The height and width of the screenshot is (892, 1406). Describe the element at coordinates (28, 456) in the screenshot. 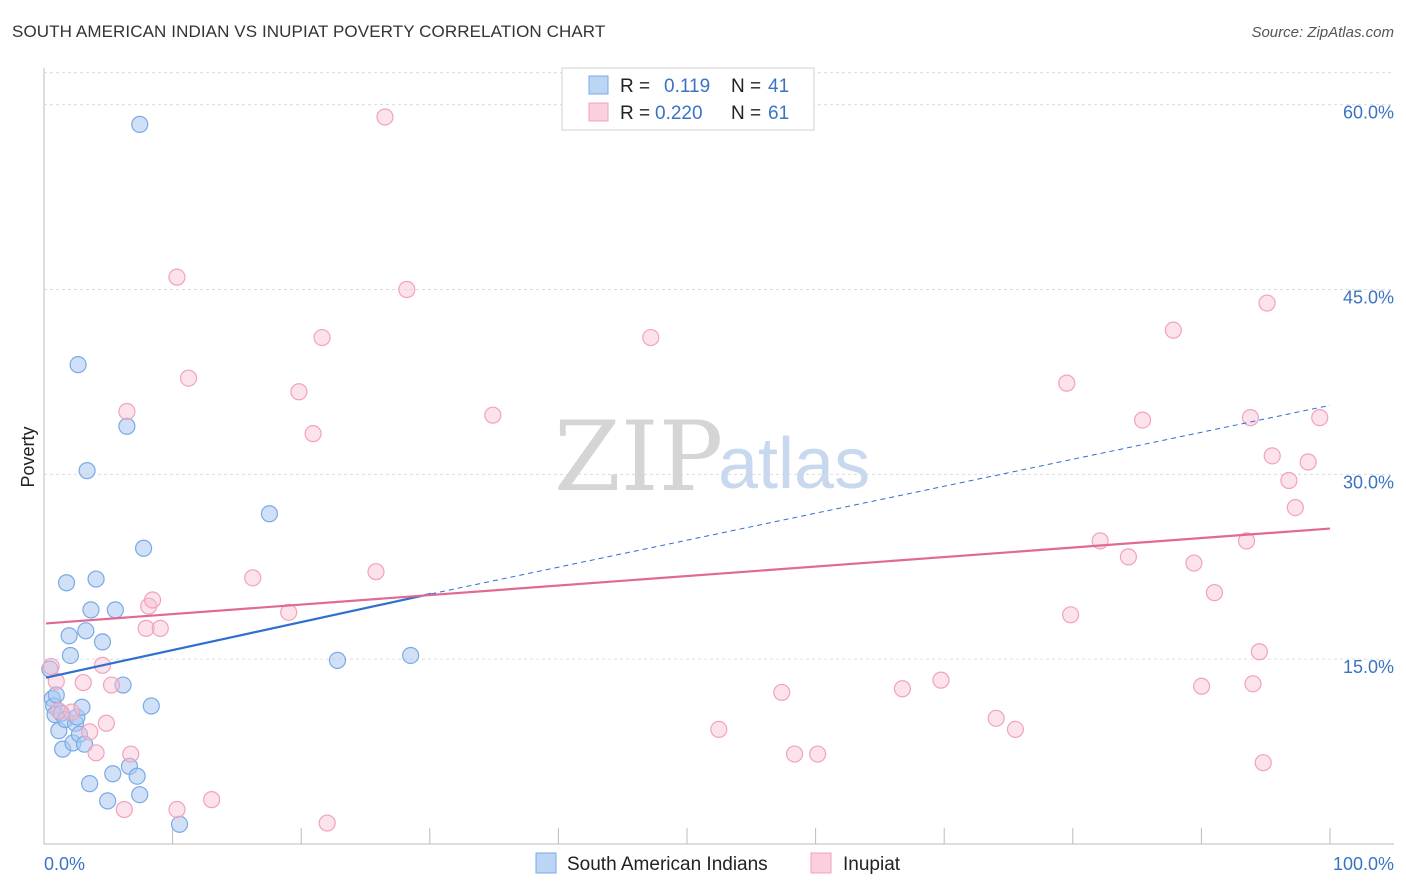

I see `y-axis-title: Poverty` at that location.